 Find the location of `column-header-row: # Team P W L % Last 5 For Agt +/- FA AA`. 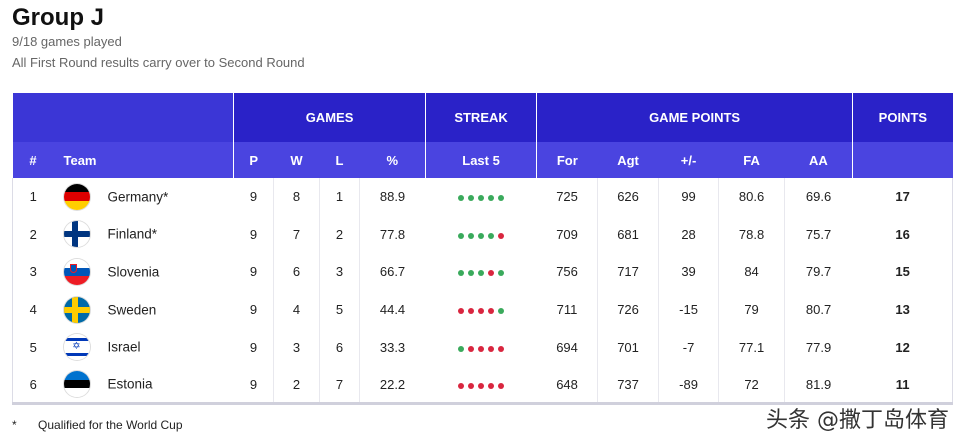

column-header-row: # Team P W L % Last 5 For Agt +/- FA AA is located at coordinates (482, 160).